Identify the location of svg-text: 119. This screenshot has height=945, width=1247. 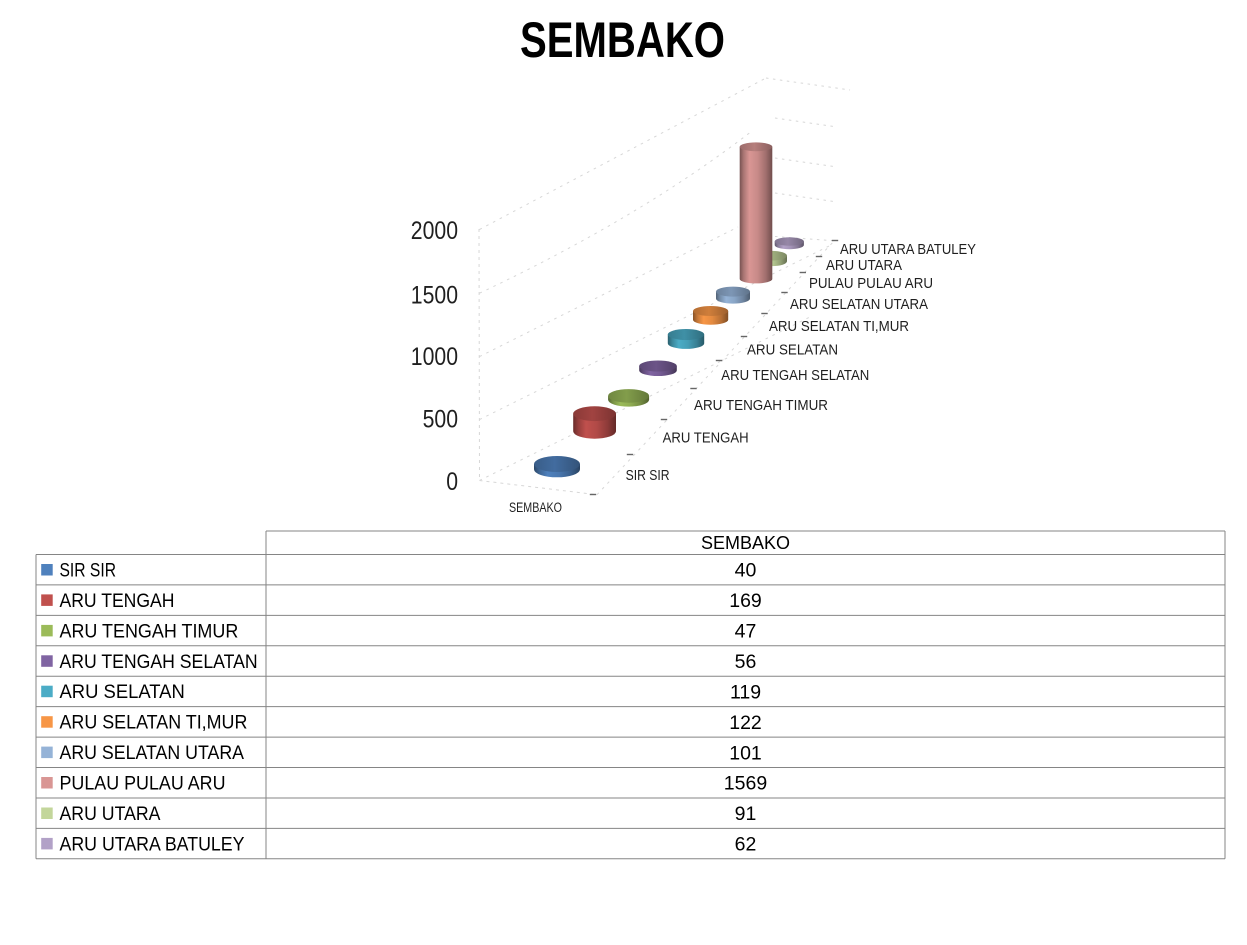
(745, 692).